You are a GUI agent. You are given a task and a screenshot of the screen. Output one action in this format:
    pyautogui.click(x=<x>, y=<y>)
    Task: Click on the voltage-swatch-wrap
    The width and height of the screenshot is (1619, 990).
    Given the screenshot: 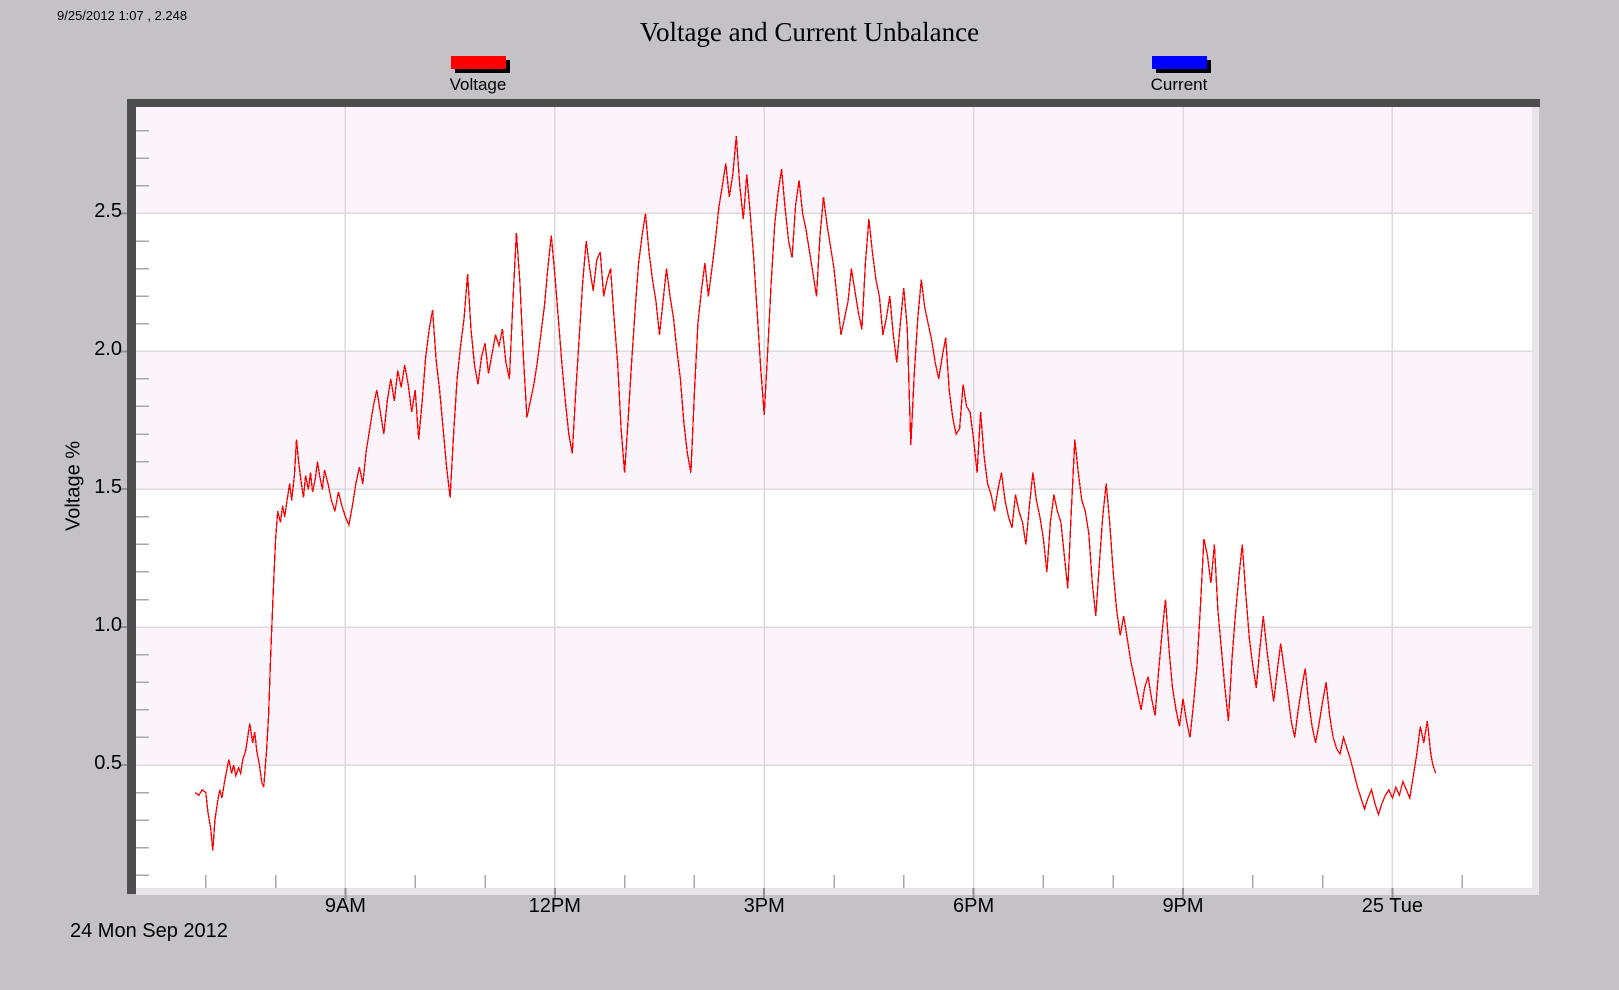 What is the action you would take?
    pyautogui.click(x=480, y=64)
    